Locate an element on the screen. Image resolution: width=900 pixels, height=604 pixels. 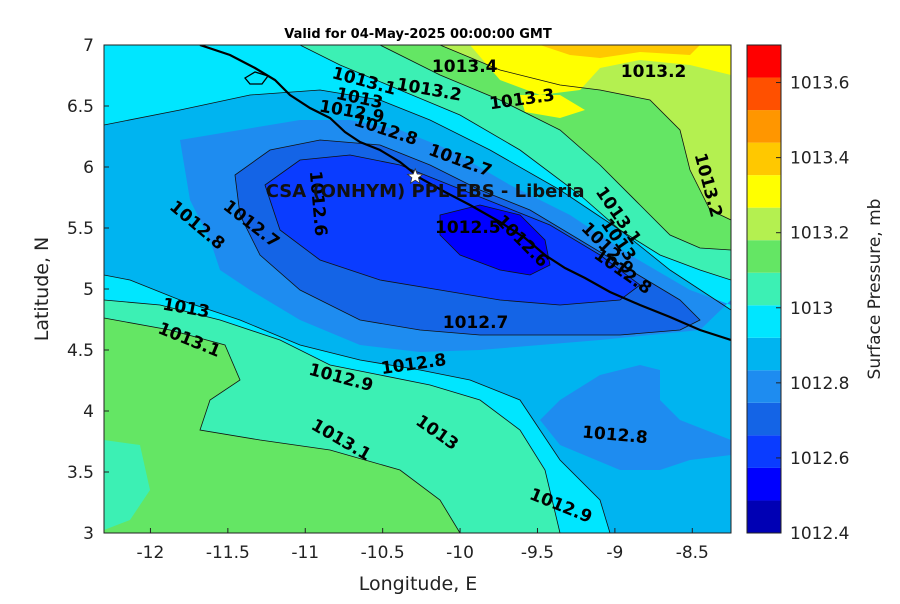
x-axis-label: Longitude, E is located at coordinates (418, 584).